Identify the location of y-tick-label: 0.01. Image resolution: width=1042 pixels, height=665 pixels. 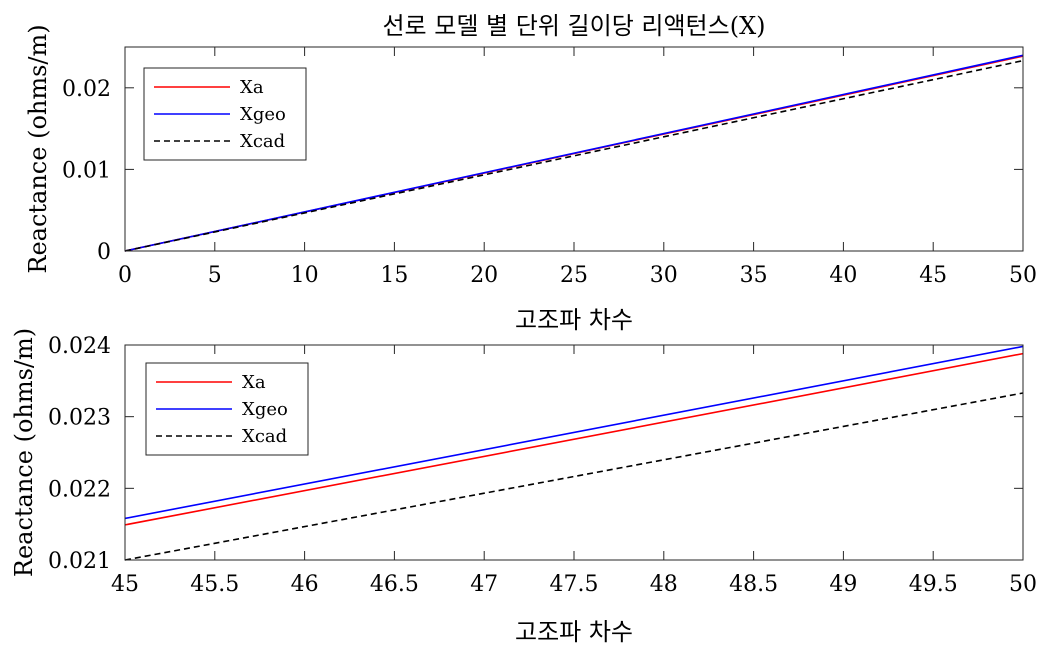
(86, 170).